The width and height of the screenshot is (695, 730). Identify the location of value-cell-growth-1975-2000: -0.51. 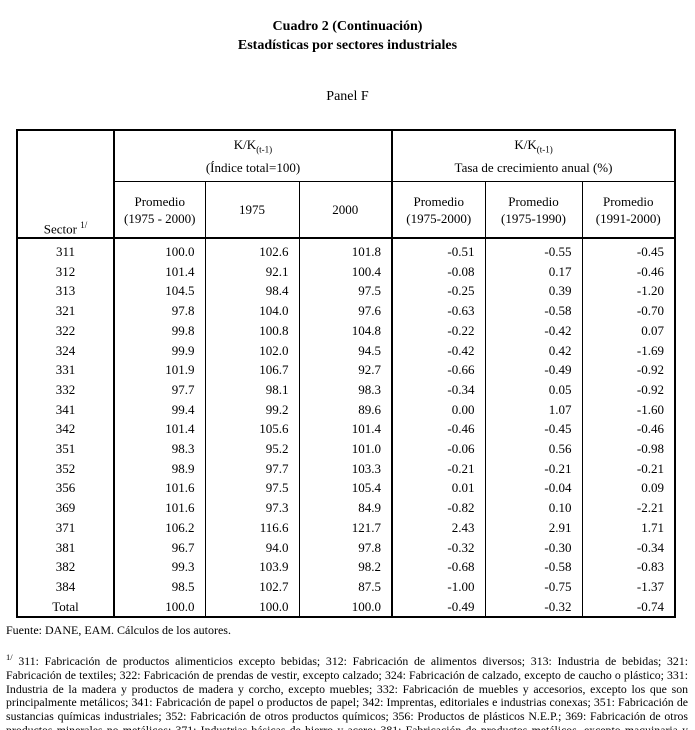
(439, 250).